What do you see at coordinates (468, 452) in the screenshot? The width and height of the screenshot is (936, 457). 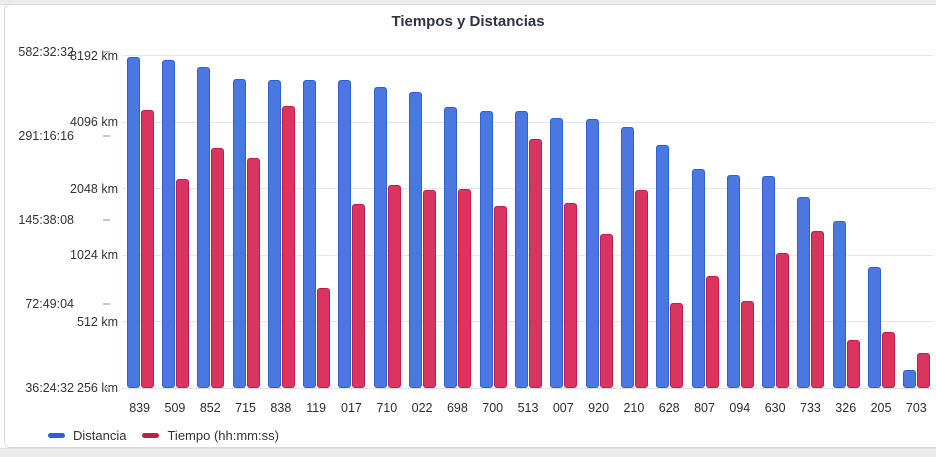 I see `page-bottom-edge` at bounding box center [468, 452].